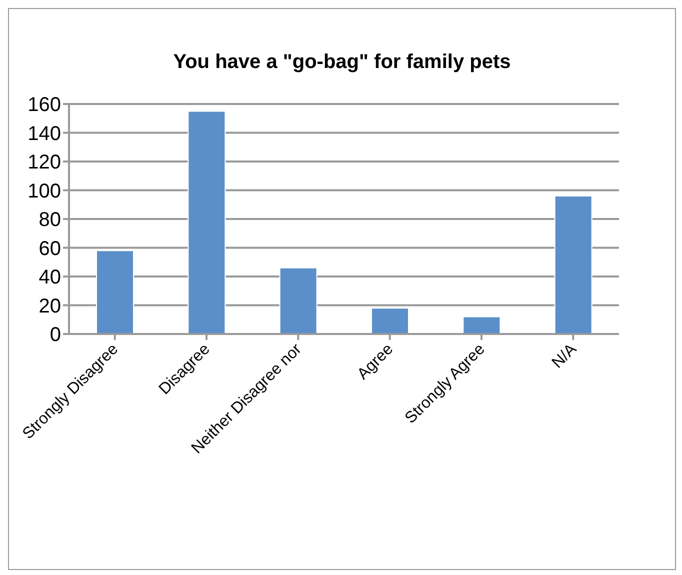 The width and height of the screenshot is (682, 575). What do you see at coordinates (44, 133) in the screenshot?
I see `y-tick-label: 140` at bounding box center [44, 133].